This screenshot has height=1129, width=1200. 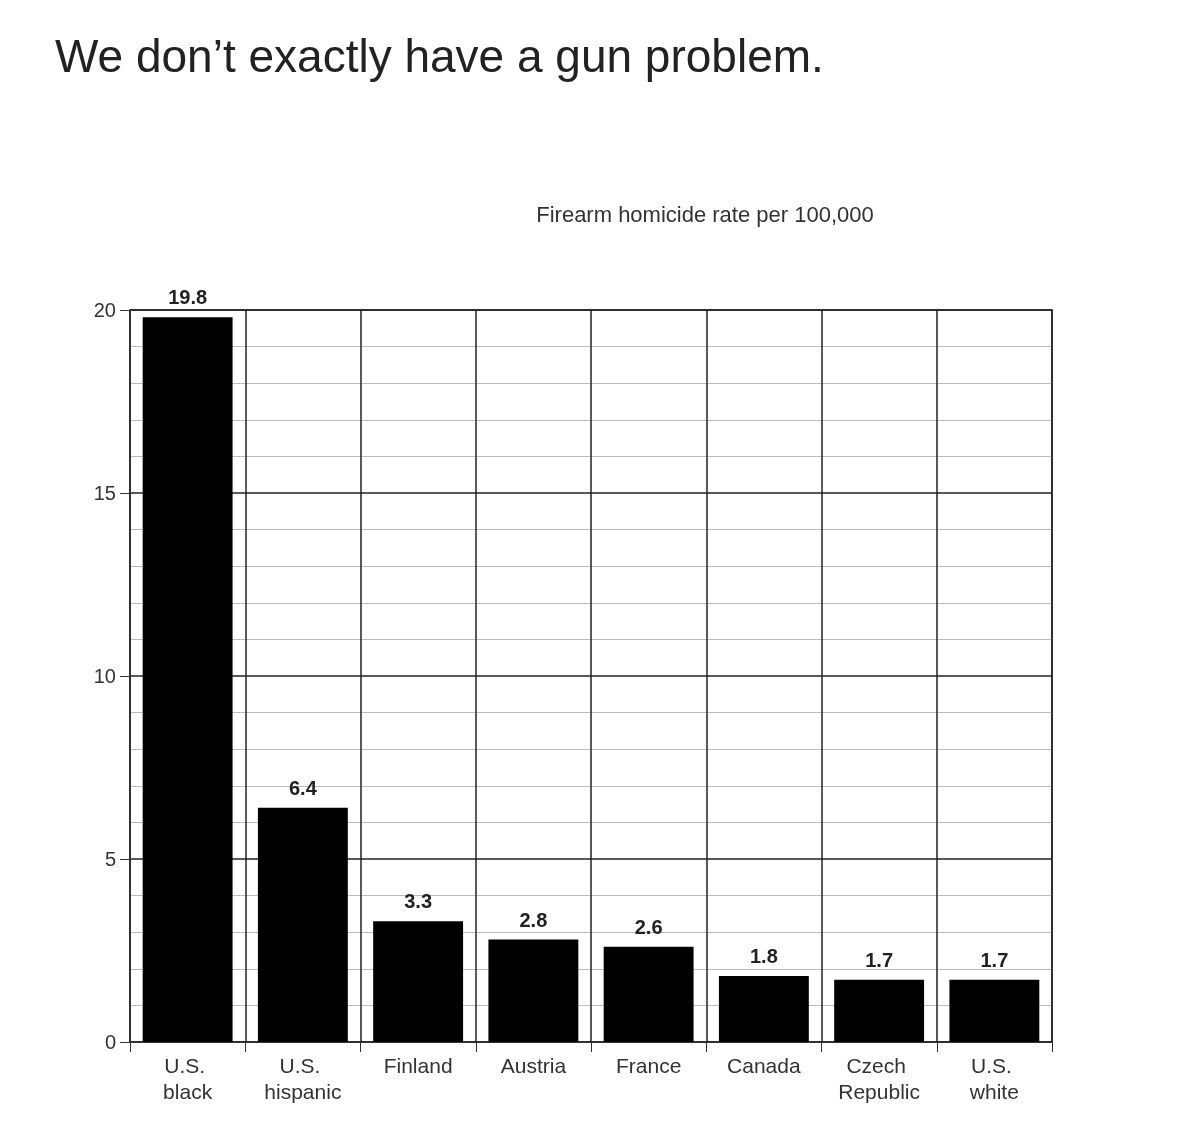 What do you see at coordinates (533, 919) in the screenshot?
I see `data-label: 2.8` at bounding box center [533, 919].